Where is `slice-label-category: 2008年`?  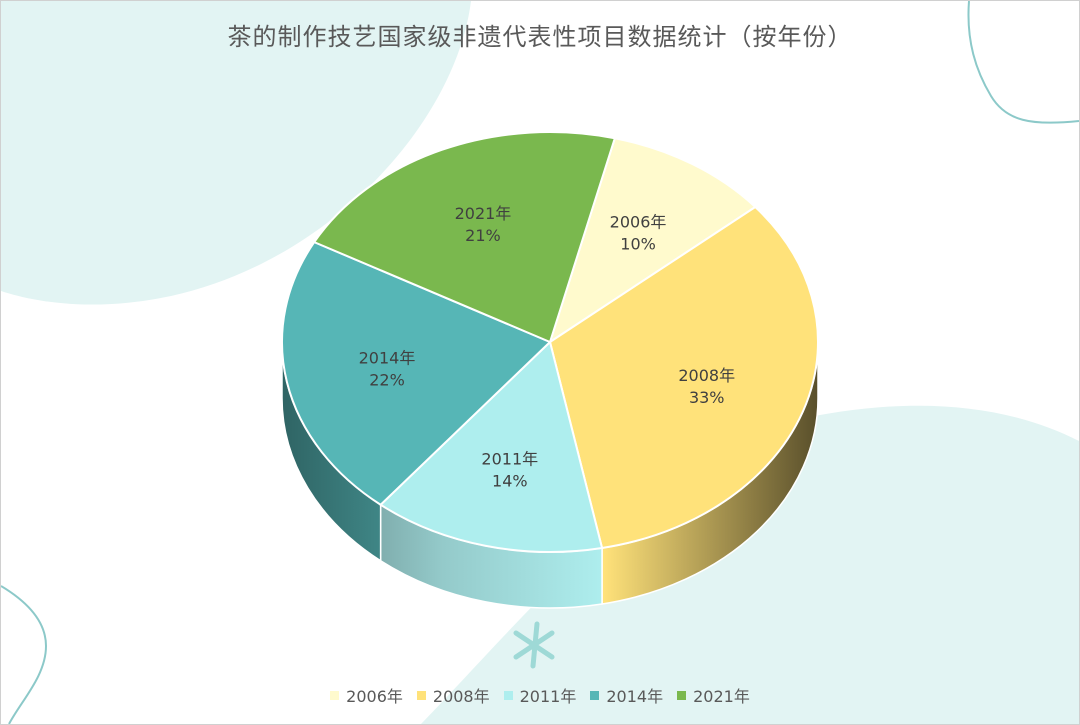 slice-label-category: 2008年 is located at coordinates (706, 375).